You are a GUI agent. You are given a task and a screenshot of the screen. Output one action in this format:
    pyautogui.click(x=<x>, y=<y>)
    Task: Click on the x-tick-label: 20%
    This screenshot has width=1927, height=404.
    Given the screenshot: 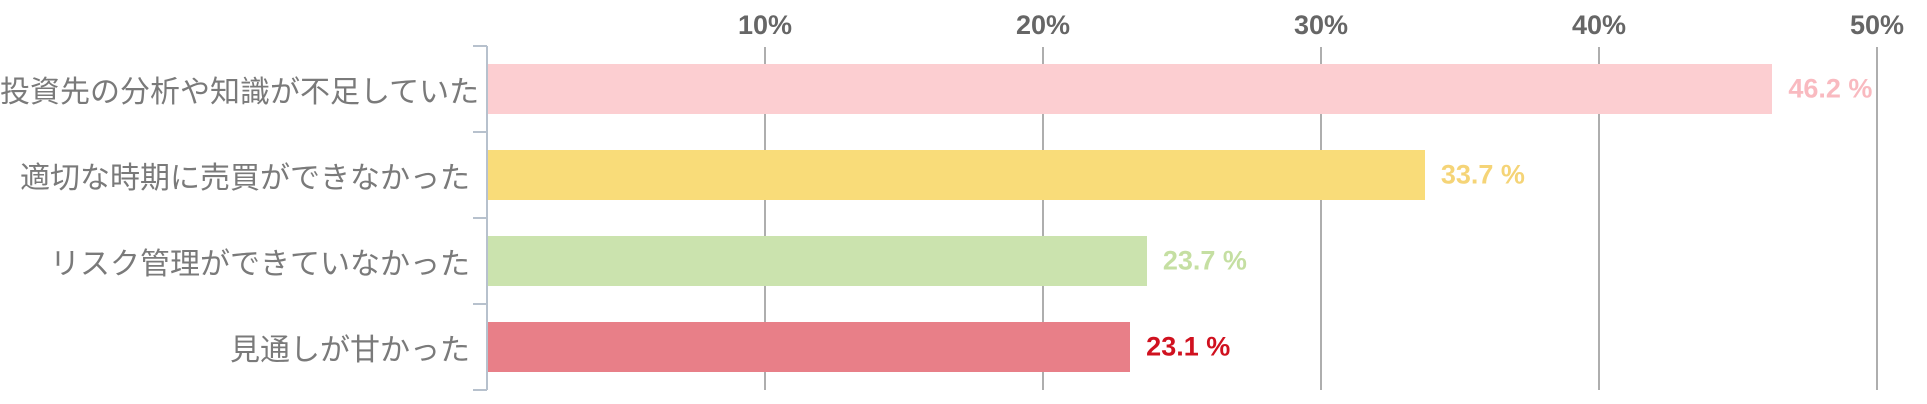 What is the action you would take?
    pyautogui.click(x=1043, y=25)
    